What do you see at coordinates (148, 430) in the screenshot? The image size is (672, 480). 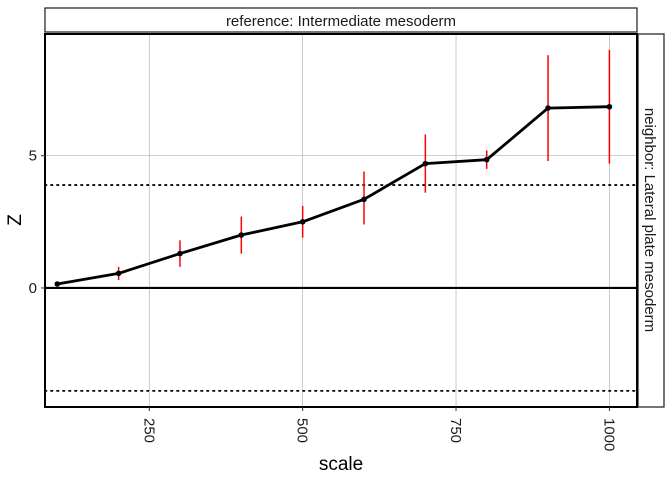 I see `x-tick-label: 250` at bounding box center [148, 430].